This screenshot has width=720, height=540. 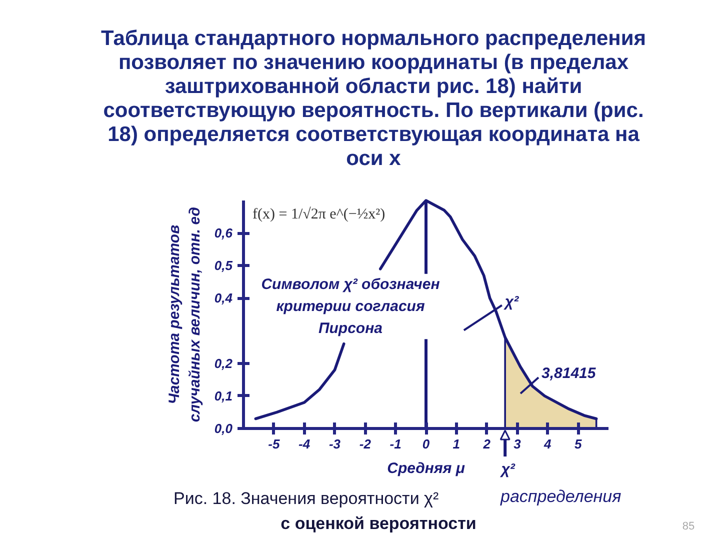 I want to click on x-tick-label: 4, so click(x=547, y=444).